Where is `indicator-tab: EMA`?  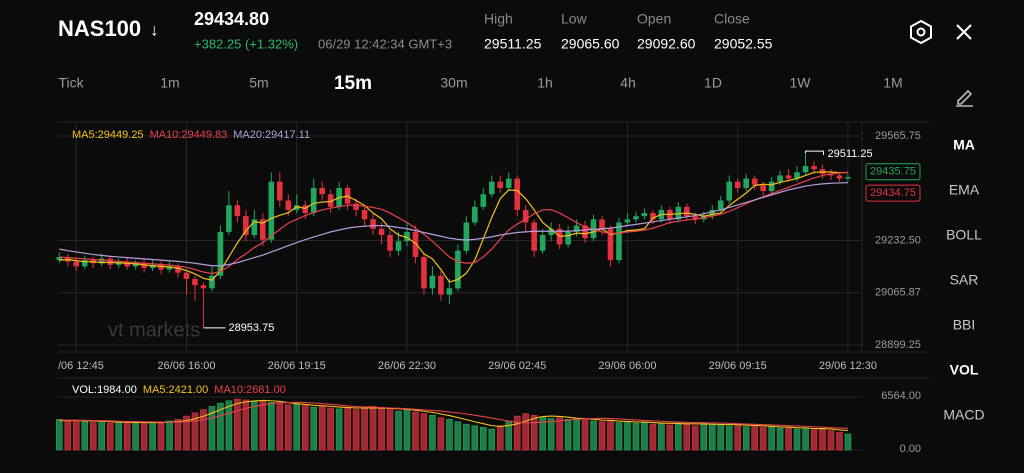 indicator-tab: EMA is located at coordinates (964, 190).